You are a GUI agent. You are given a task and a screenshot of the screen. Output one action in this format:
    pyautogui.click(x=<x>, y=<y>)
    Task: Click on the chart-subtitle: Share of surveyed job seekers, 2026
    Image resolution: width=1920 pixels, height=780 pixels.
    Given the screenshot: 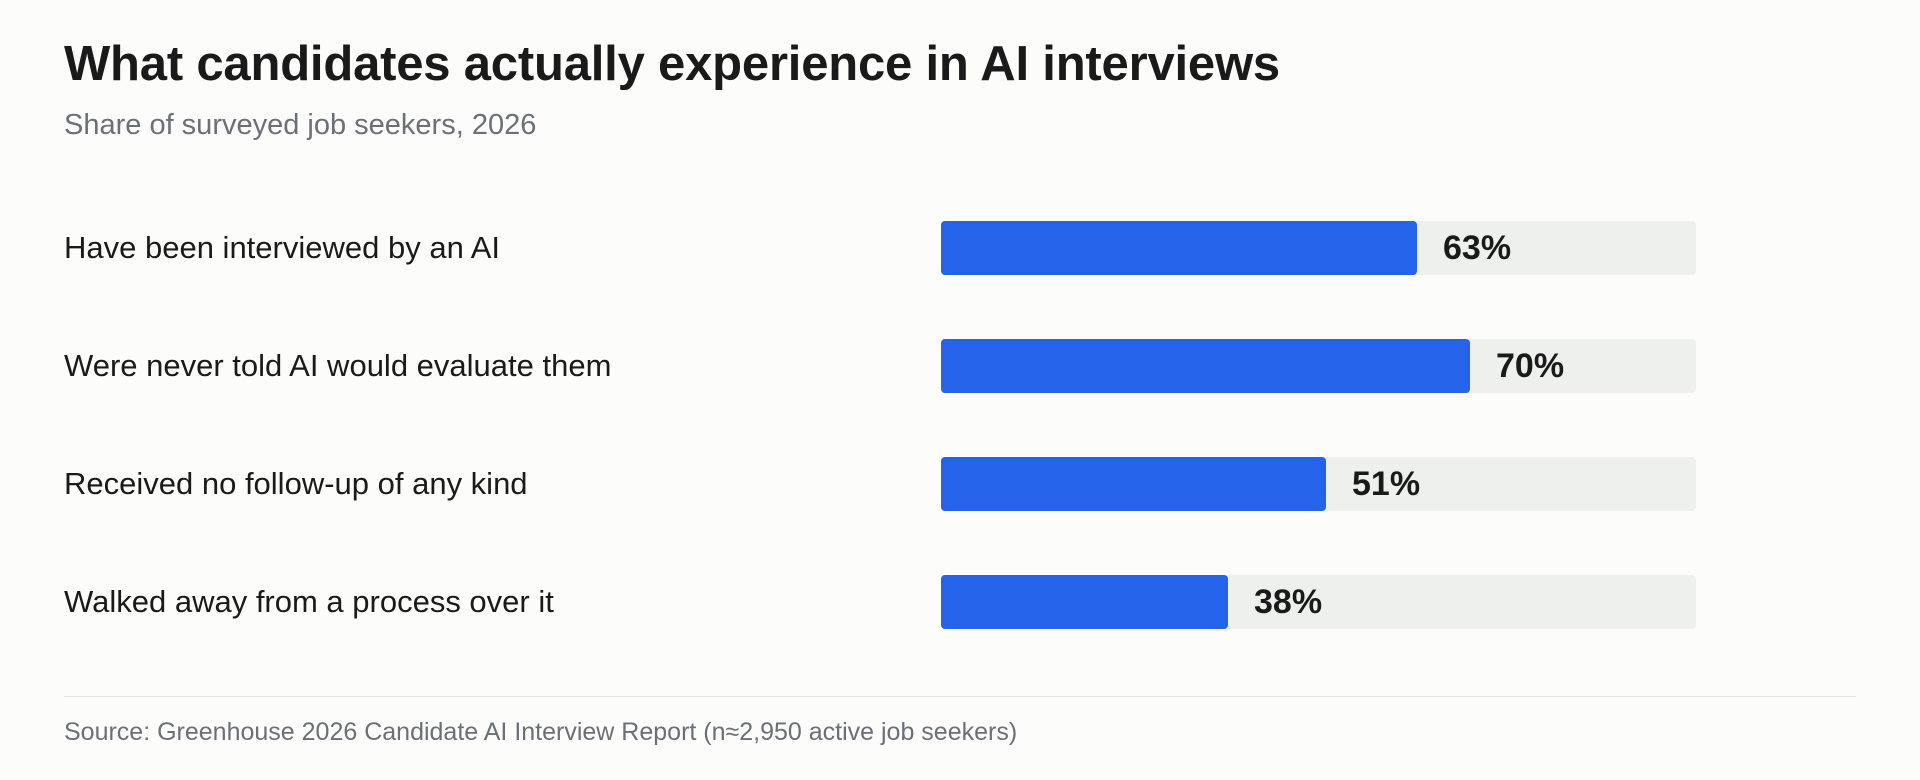 What is the action you would take?
    pyautogui.click(x=300, y=125)
    